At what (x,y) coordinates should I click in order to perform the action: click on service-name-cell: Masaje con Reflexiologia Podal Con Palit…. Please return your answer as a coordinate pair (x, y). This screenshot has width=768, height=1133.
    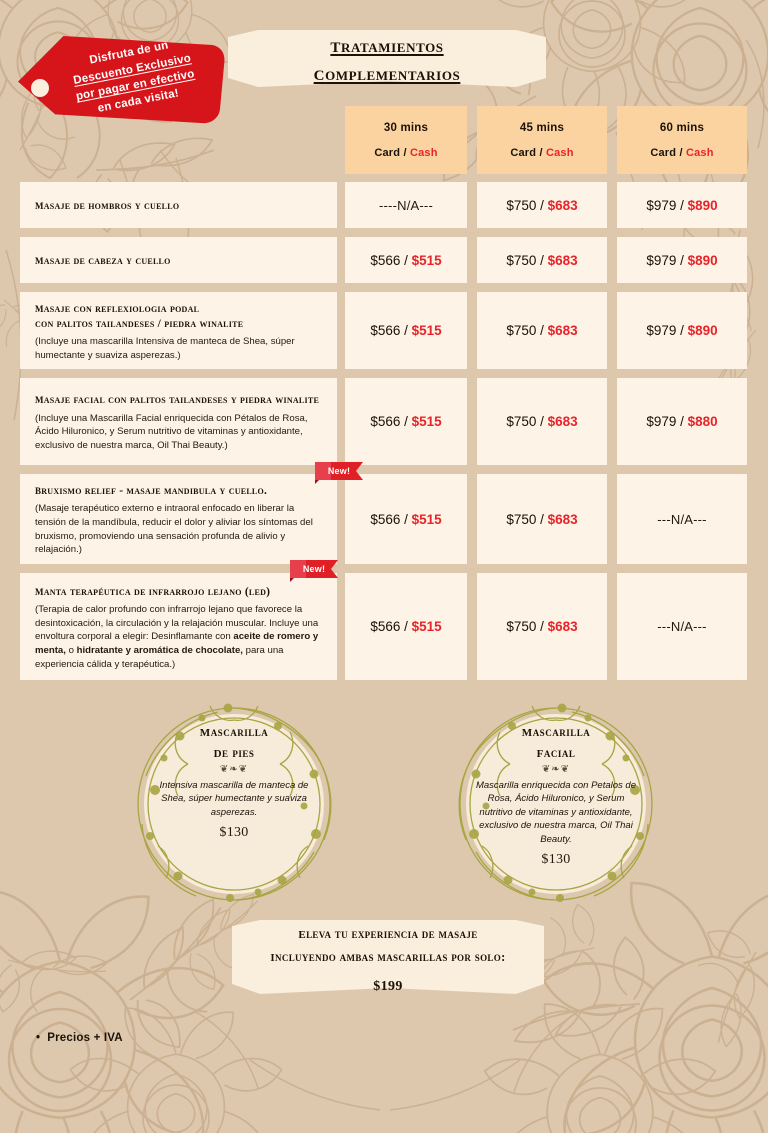
    Looking at the image, I should click on (178, 330).